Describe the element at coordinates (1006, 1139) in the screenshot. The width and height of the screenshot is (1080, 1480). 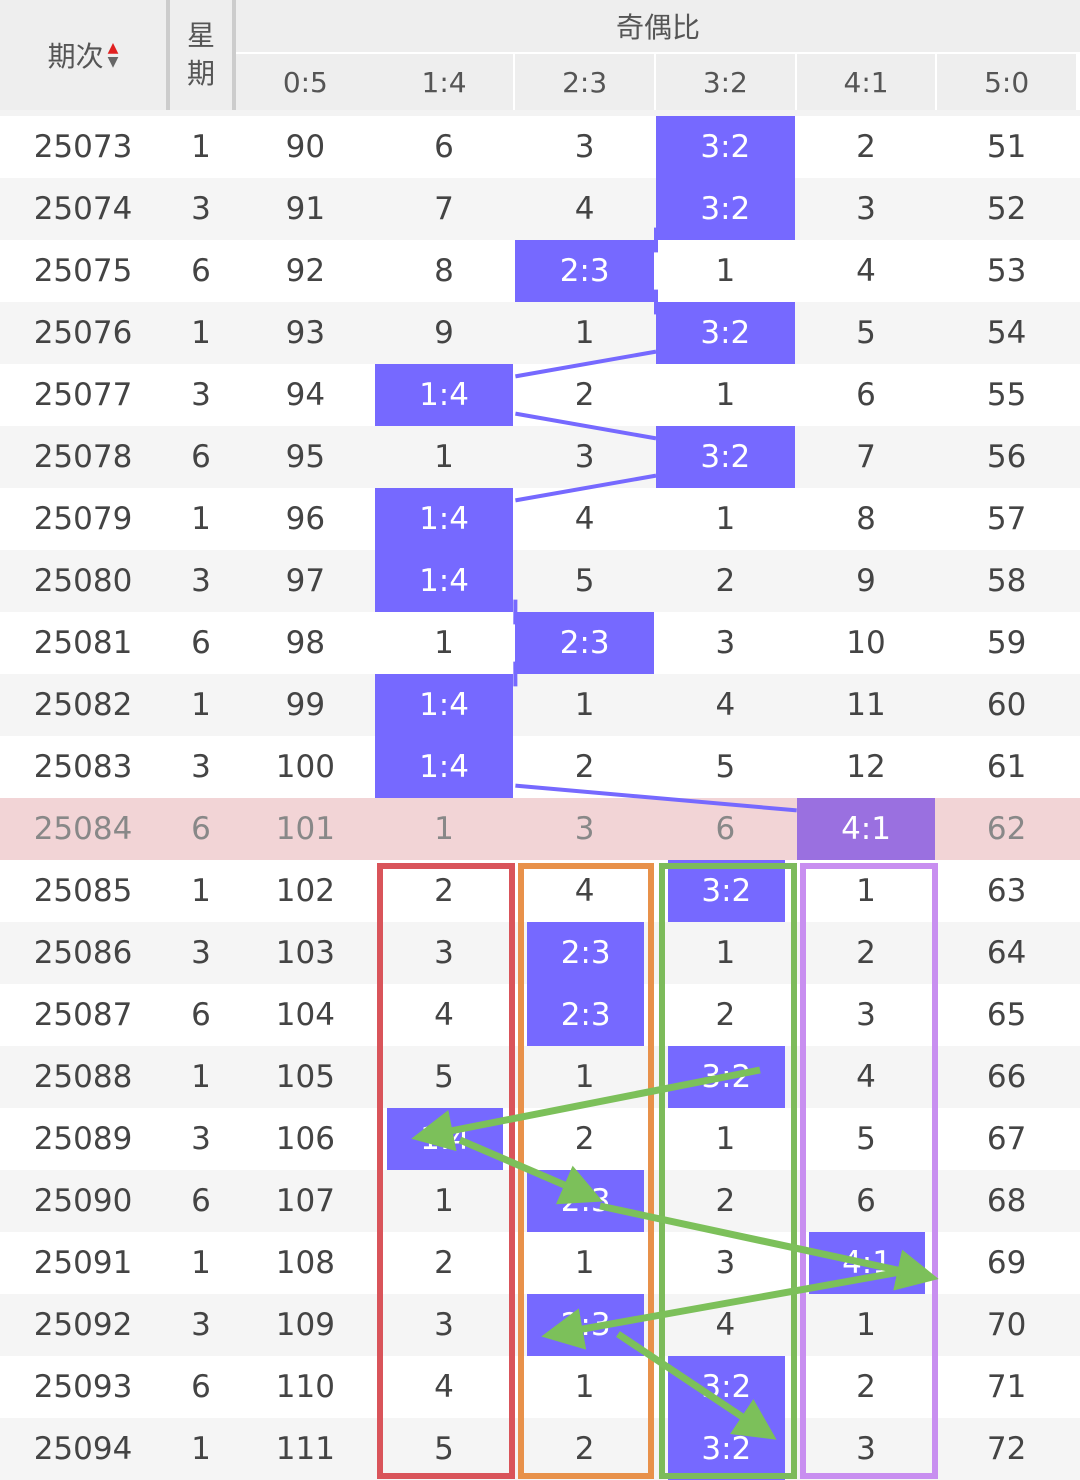
I see `cell: 67` at that location.